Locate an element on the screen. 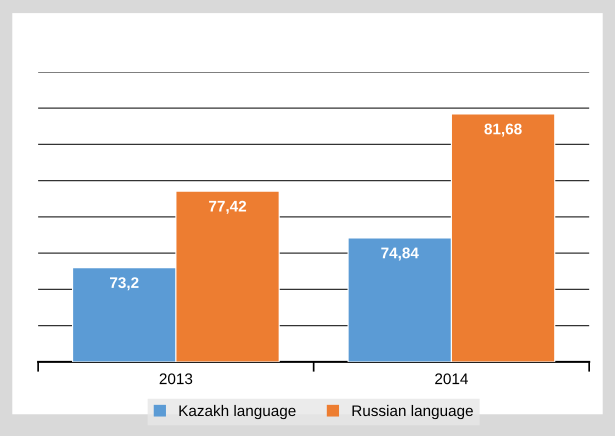 This screenshot has height=436, width=615. legend-label: Kazakh language is located at coordinates (237, 412).